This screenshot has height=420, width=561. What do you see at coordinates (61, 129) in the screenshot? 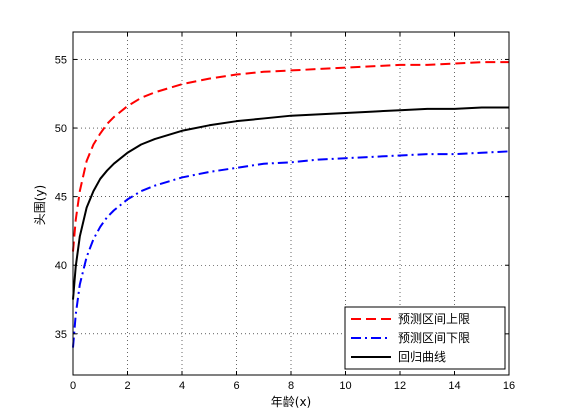
I see `y-tick-label: 50` at bounding box center [61, 129].